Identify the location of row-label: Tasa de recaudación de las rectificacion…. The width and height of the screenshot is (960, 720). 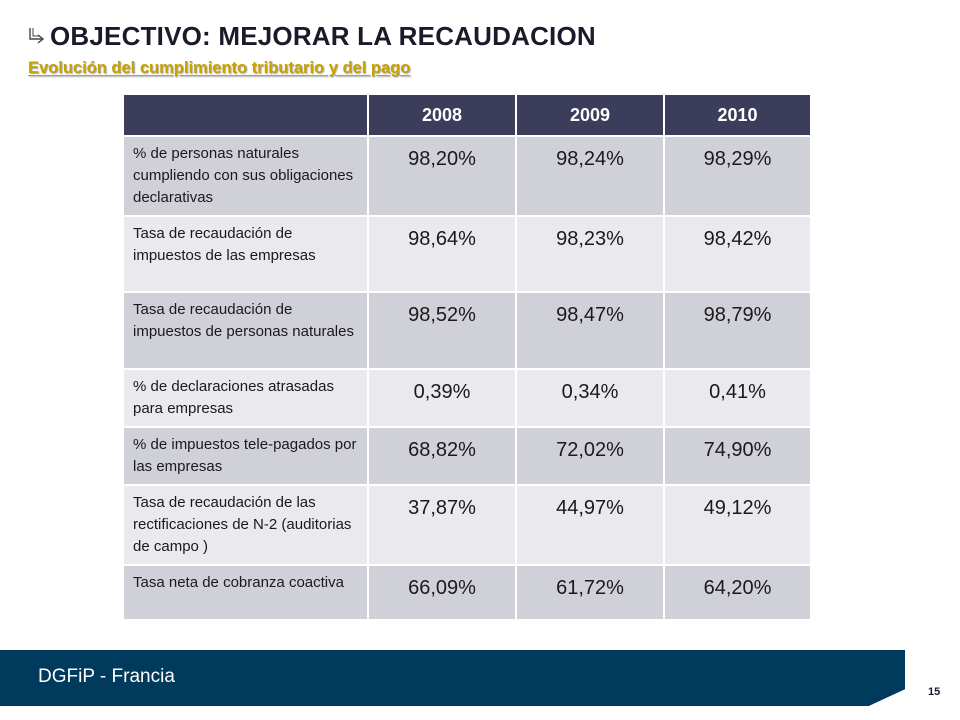
(246, 524).